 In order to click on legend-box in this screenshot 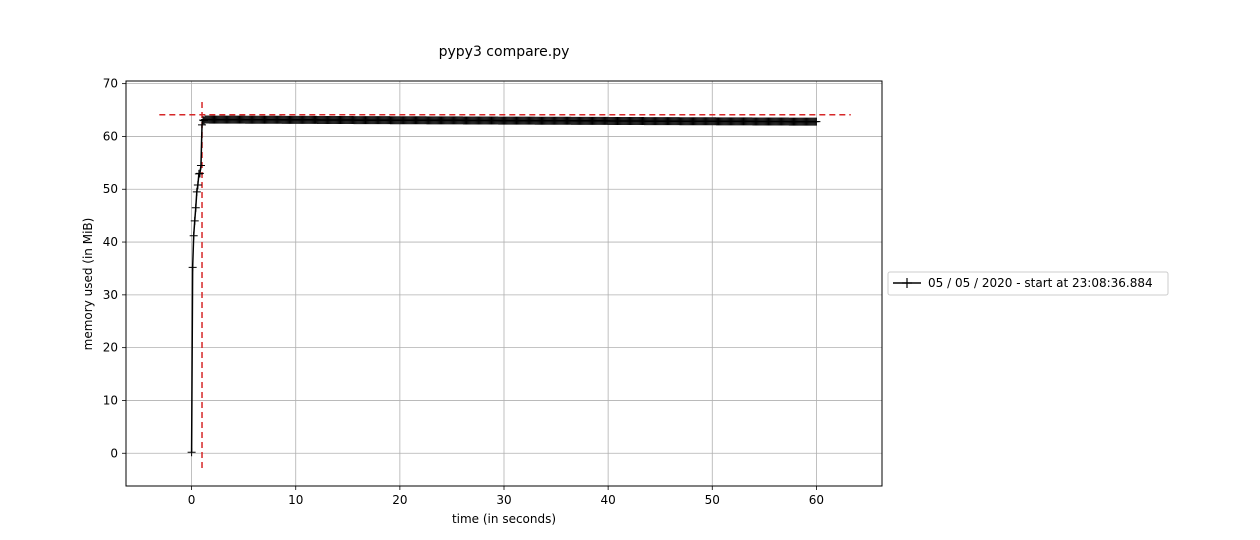, I will do `click(1028, 283)`.